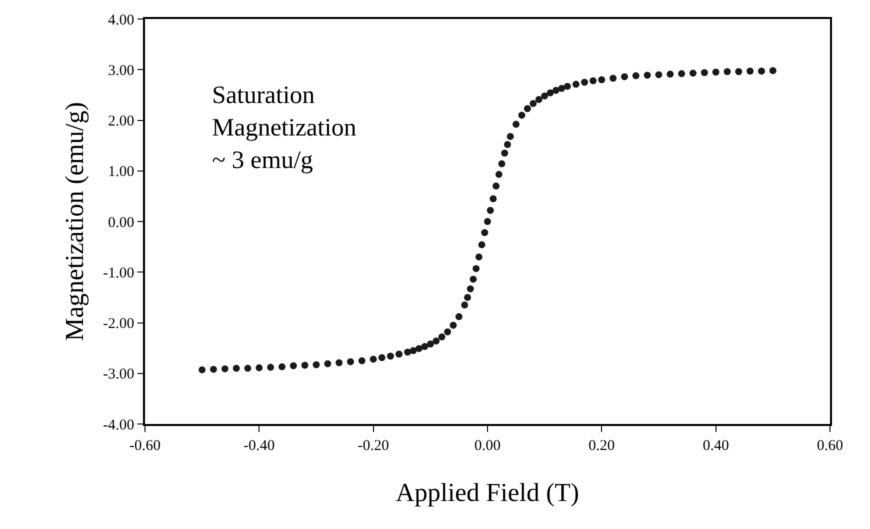  What do you see at coordinates (118, 425) in the screenshot?
I see `y-tick-label: -4.00` at bounding box center [118, 425].